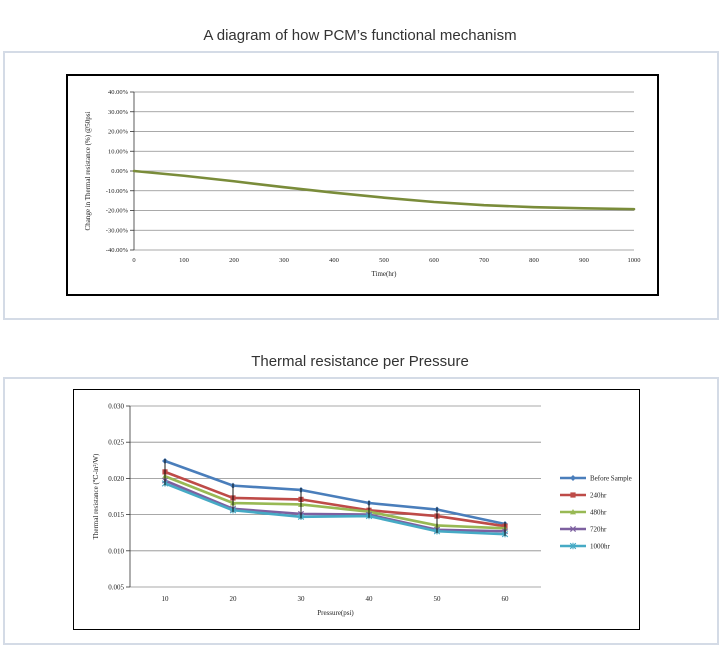 The width and height of the screenshot is (720, 649). Describe the element at coordinates (118, 112) in the screenshot. I see `y-tick-label: 30.00%` at that location.